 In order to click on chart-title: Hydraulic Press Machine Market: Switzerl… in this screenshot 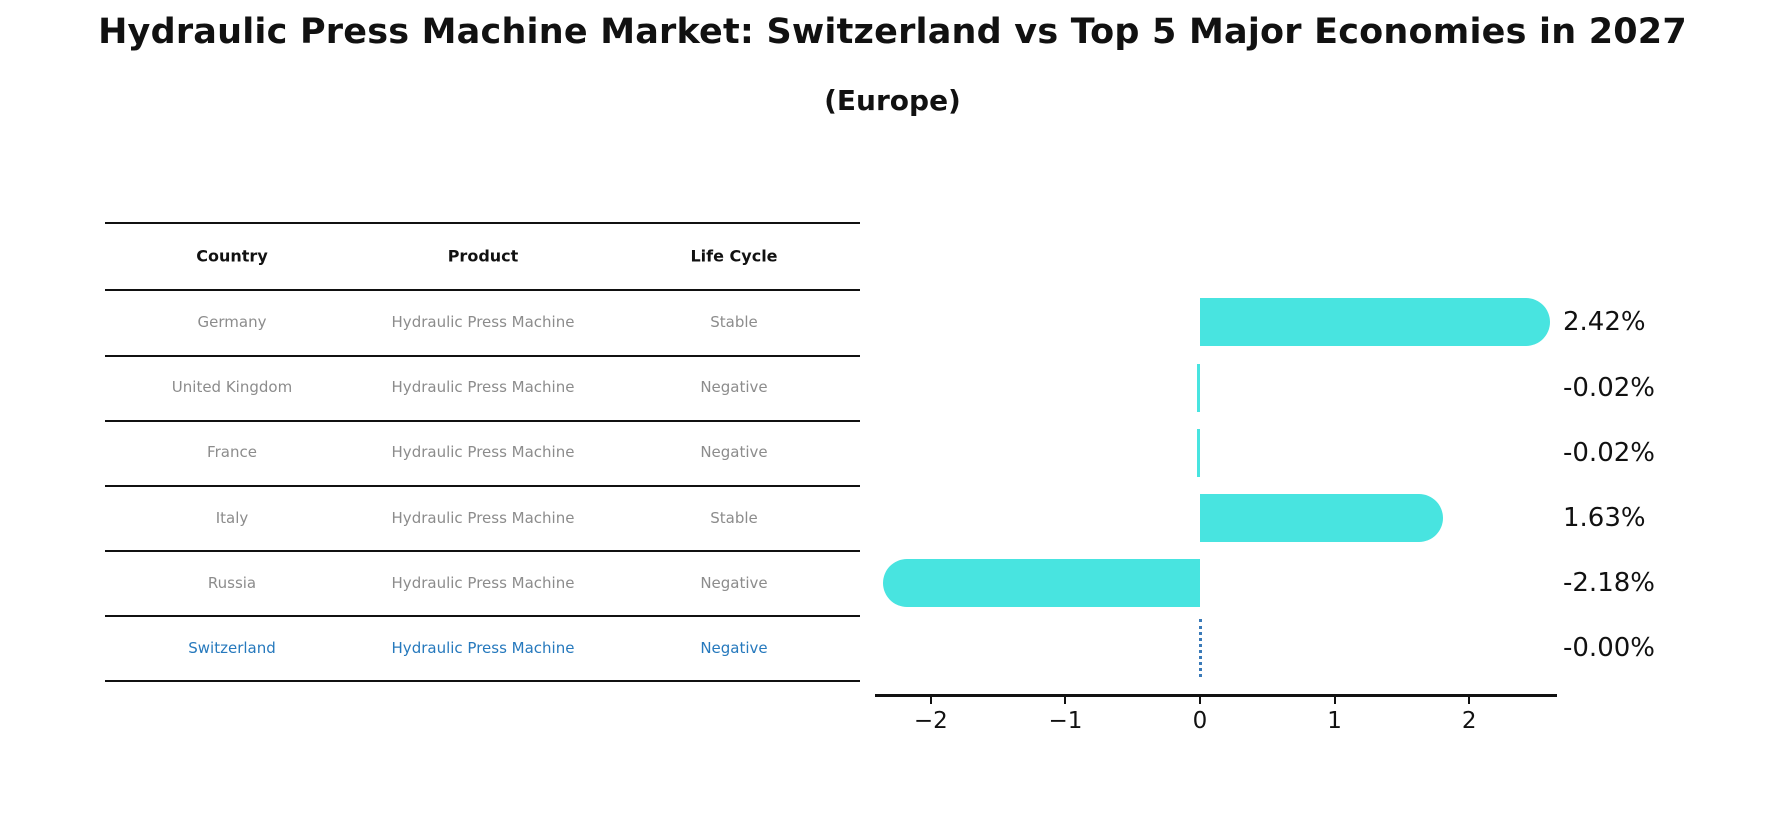, I will do `click(892, 32)`.